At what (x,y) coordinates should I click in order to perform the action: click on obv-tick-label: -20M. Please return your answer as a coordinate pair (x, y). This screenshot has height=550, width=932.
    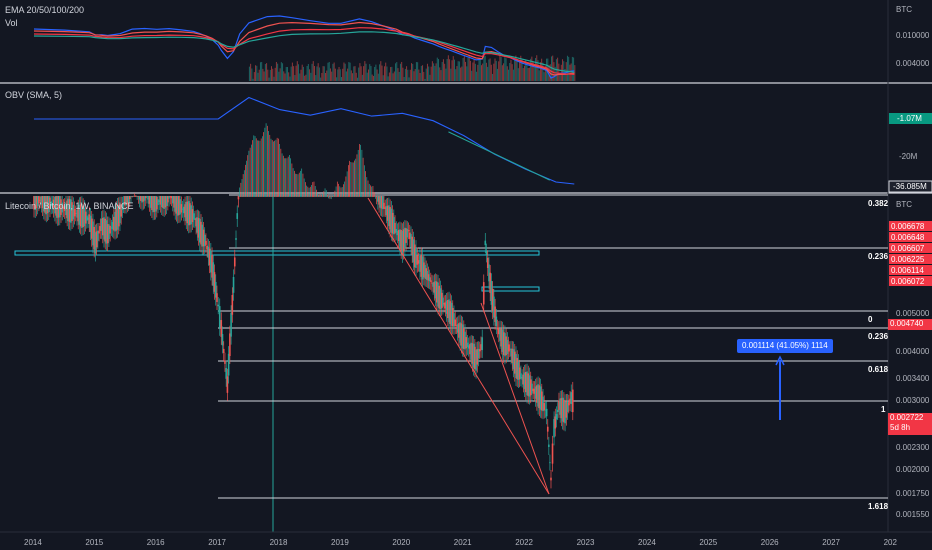
    Looking at the image, I should click on (908, 156).